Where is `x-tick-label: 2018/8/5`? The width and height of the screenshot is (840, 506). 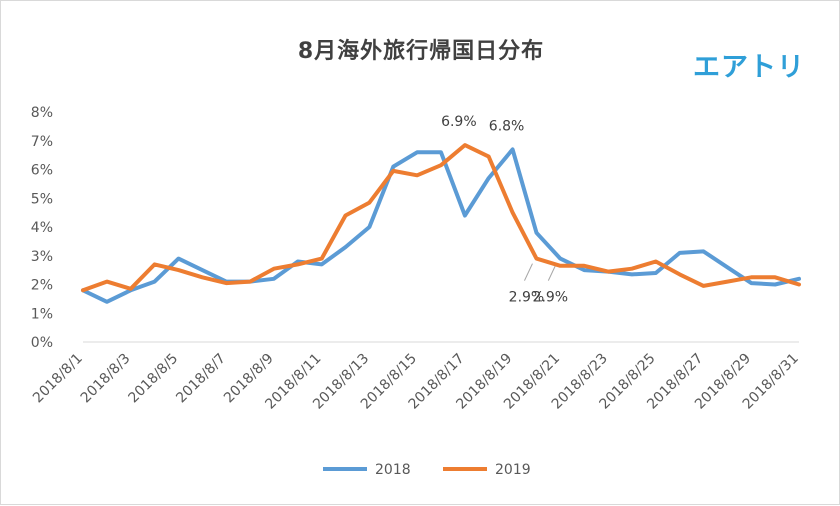 x-tick-label: 2018/8/5 is located at coordinates (154, 379).